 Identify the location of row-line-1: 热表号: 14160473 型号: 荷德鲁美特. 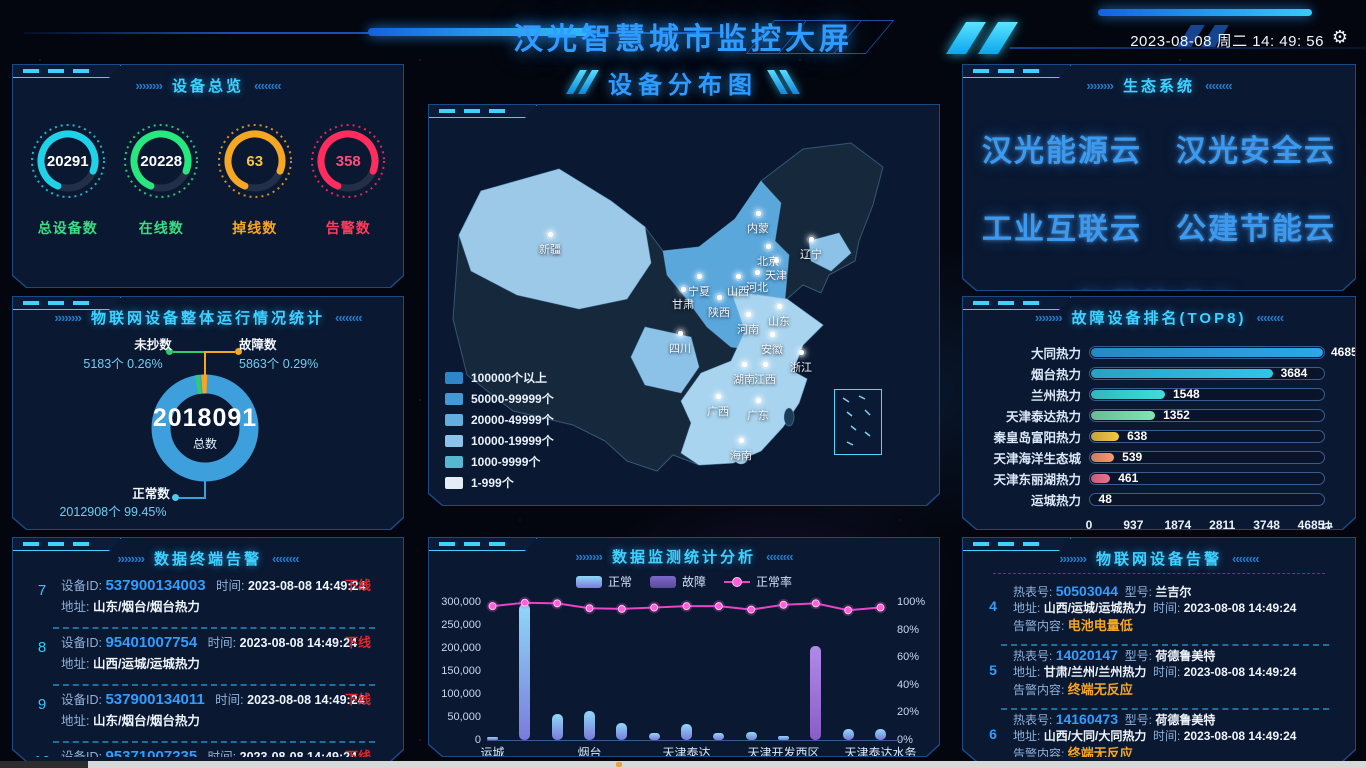
(1179, 719).